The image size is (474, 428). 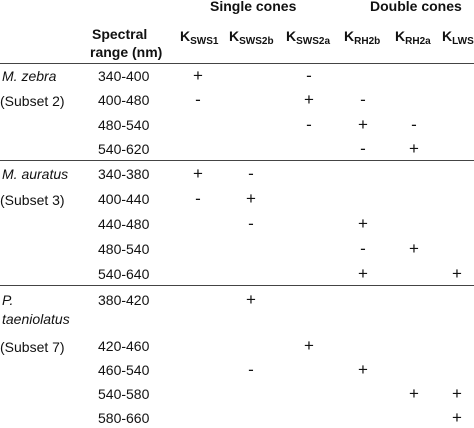 What do you see at coordinates (416, 7) in the screenshot?
I see `double-cones-header: Double cones` at bounding box center [416, 7].